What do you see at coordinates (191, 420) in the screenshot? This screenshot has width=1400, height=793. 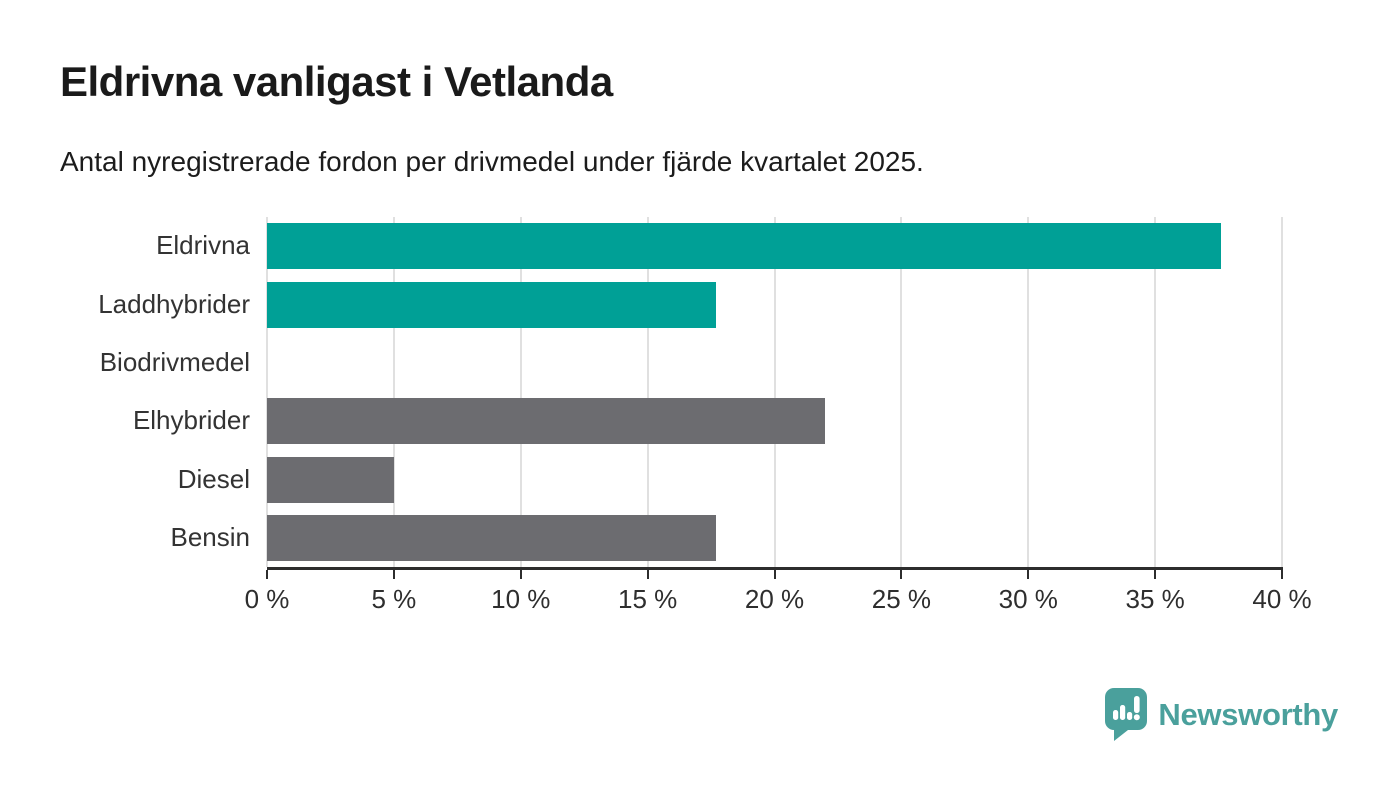 I see `category-label-elhybrider: Elhybrider` at bounding box center [191, 420].